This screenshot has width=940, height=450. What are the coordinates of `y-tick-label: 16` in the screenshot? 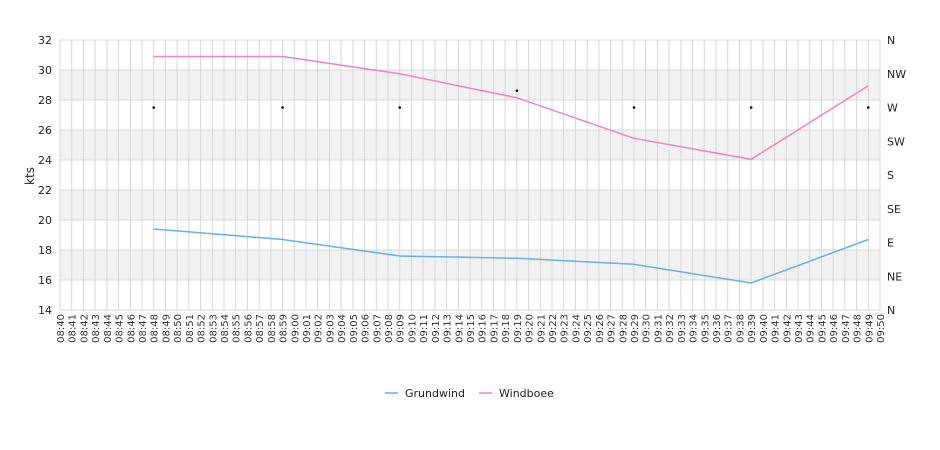 It's located at (45, 280).